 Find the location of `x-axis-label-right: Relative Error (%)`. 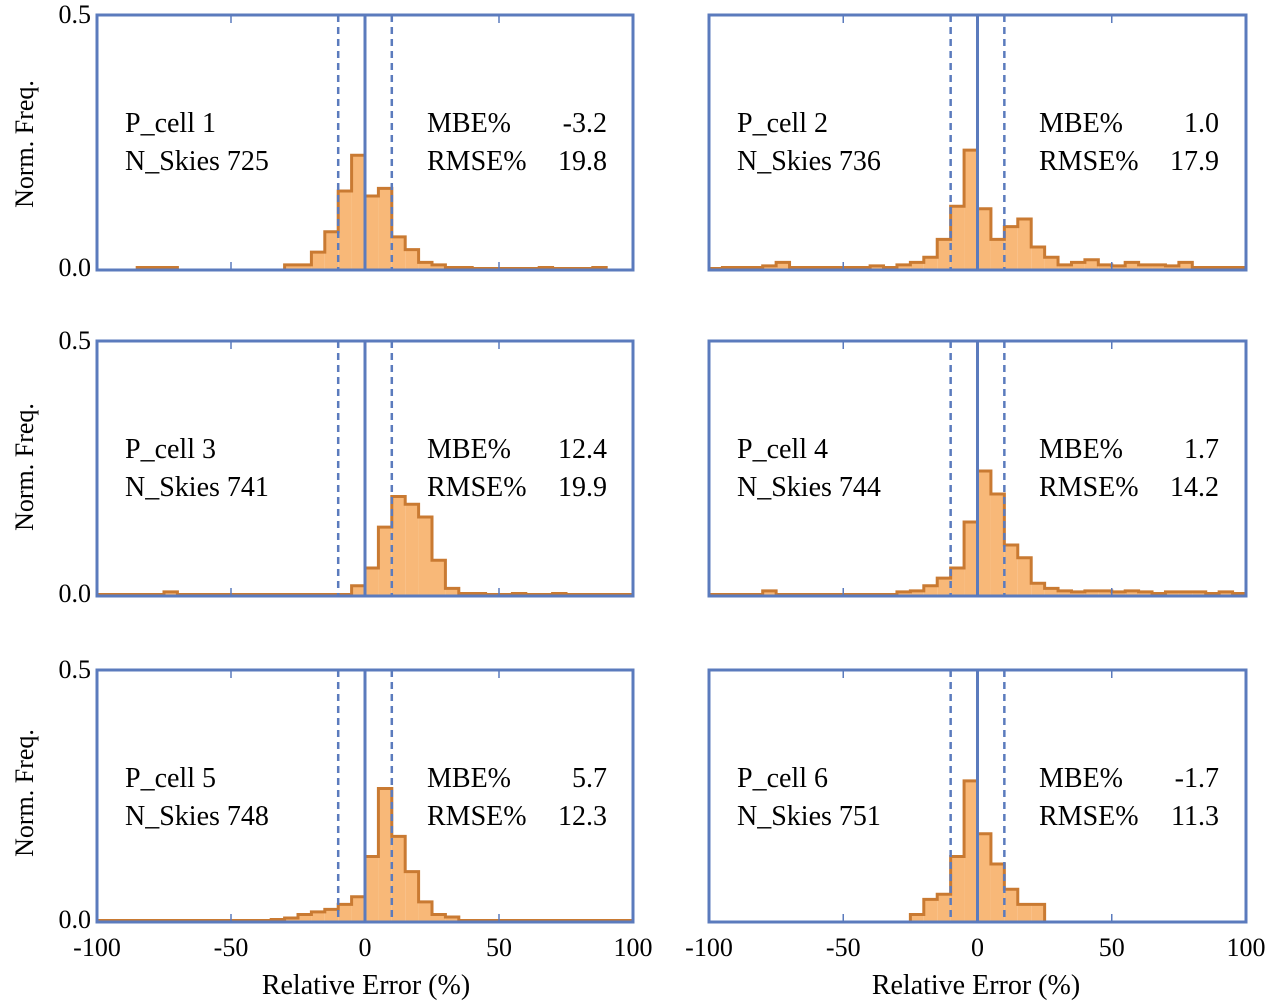

x-axis-label-right: Relative Error (%) is located at coordinates (976, 985).